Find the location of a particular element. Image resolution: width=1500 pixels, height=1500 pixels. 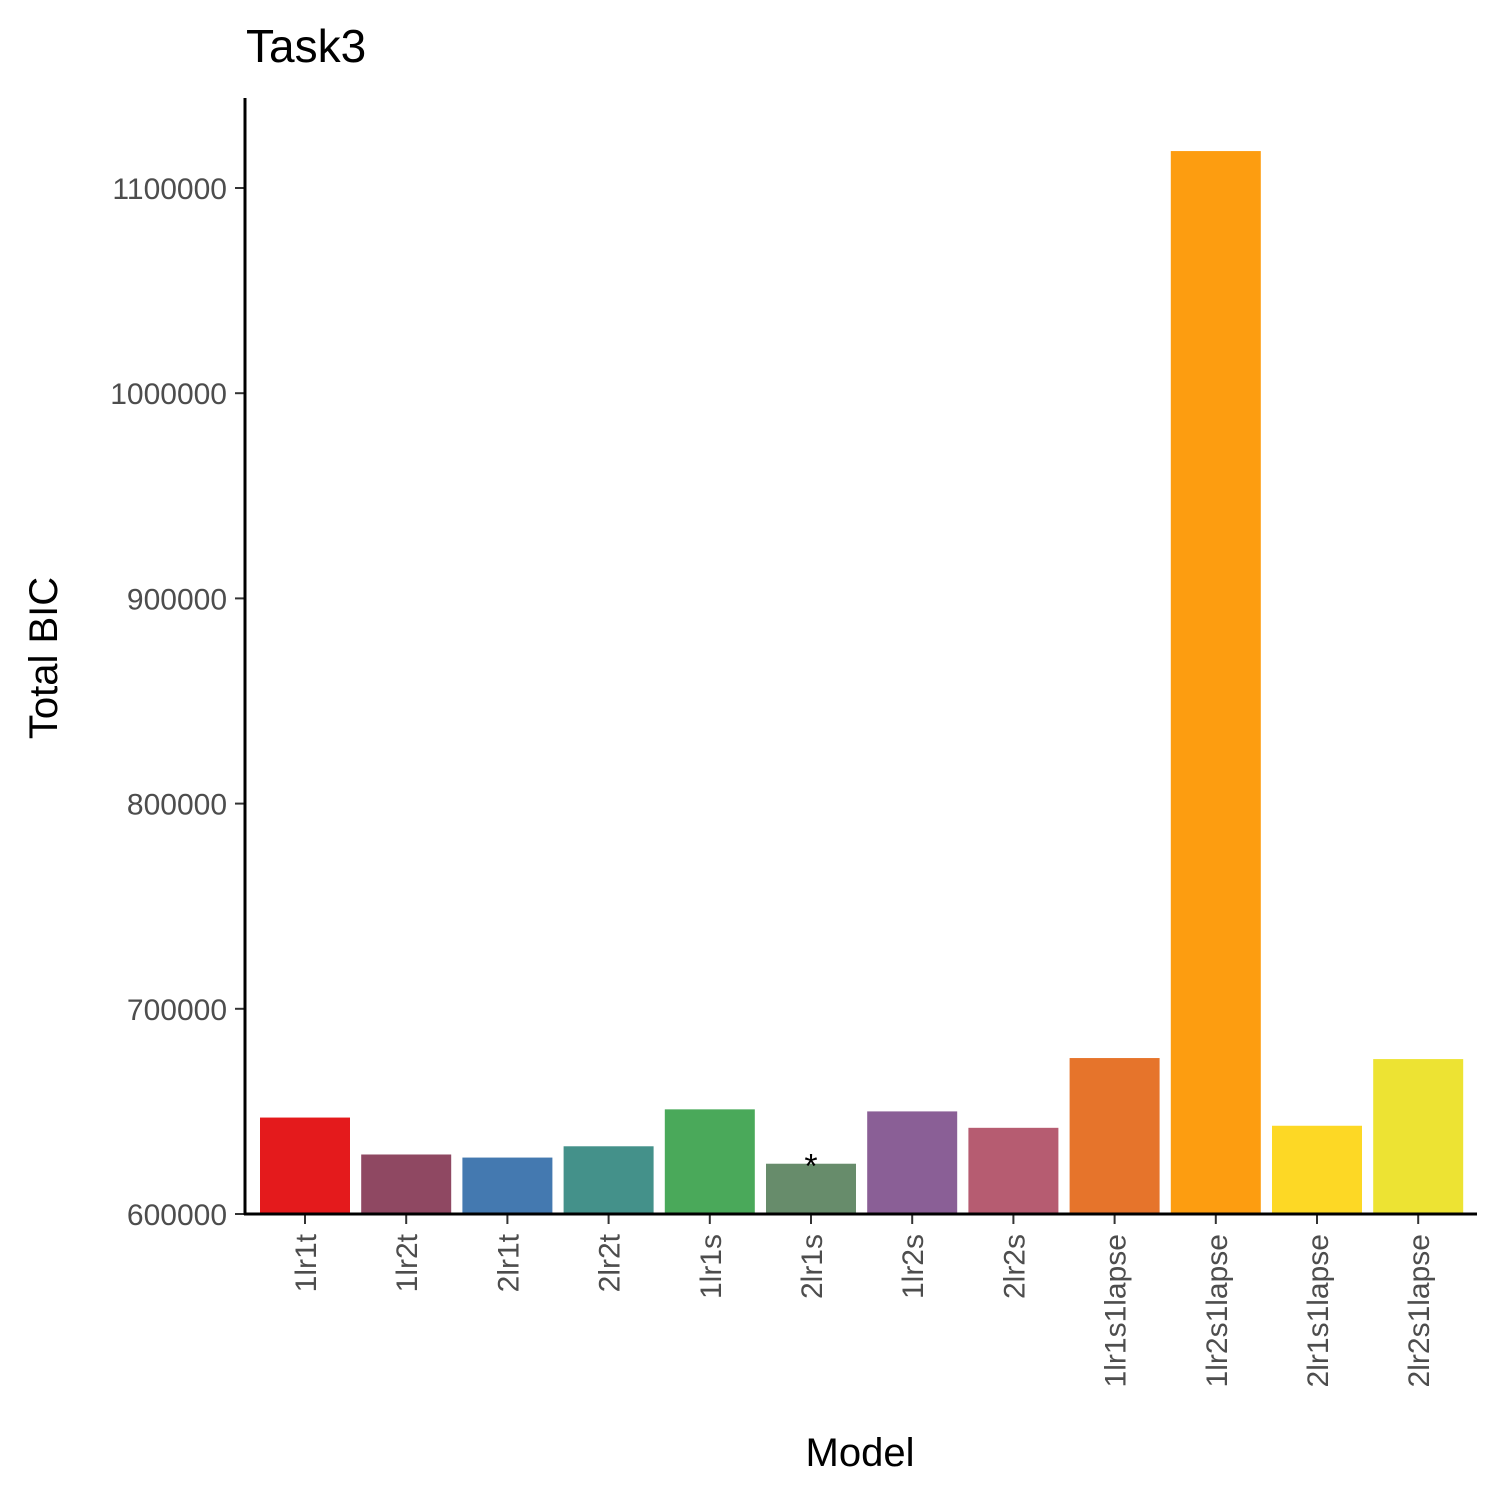

bar-2lr2s1lapse is located at coordinates (1418, 1136).